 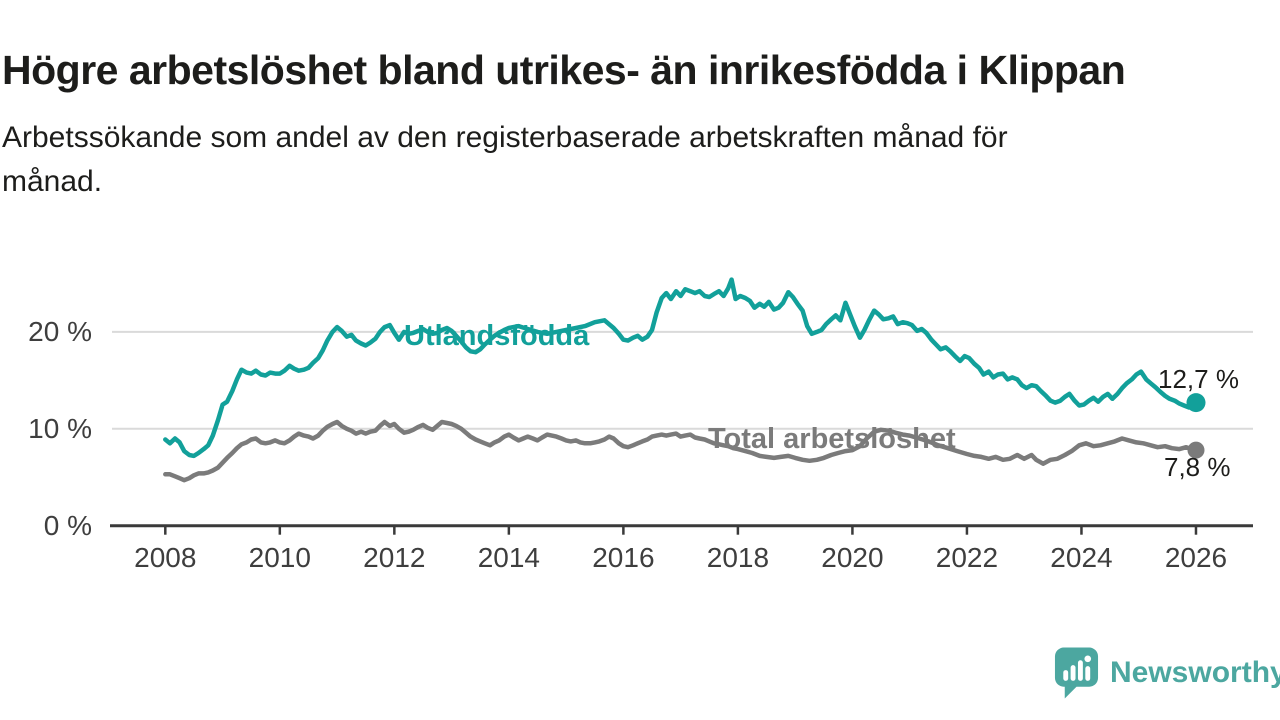 I want to click on series-label-utlandsfodda: Utlandsfödda, so click(x=497, y=336).